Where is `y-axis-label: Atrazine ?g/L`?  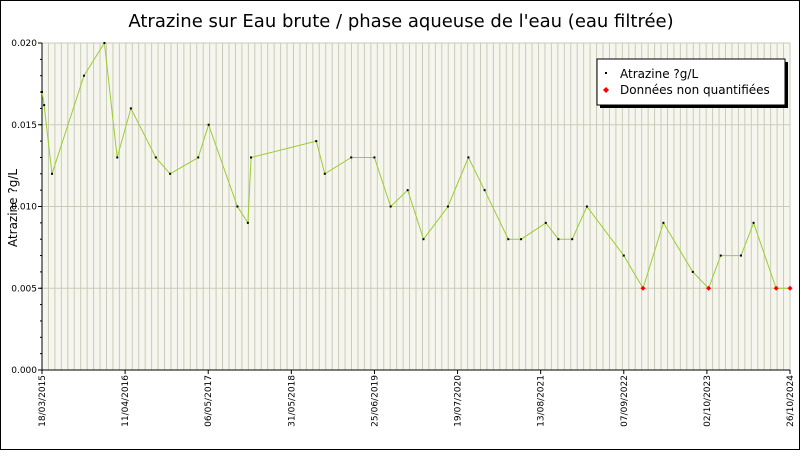
y-axis-label: Atrazine ?g/L is located at coordinates (13, 208).